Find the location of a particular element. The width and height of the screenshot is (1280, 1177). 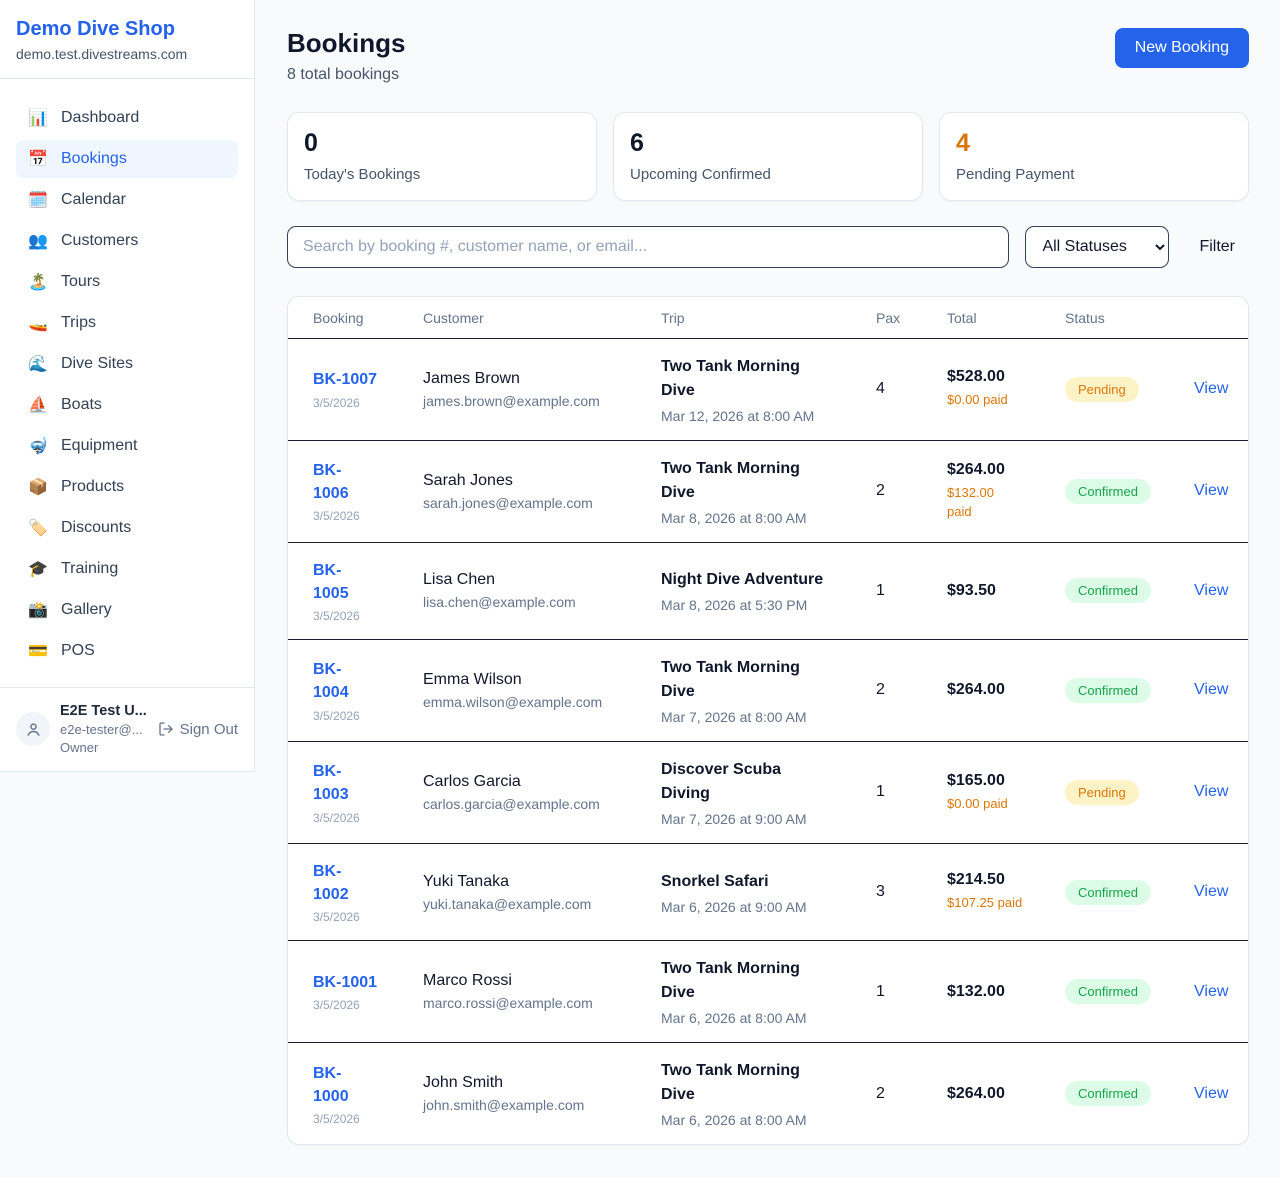

sidebar-item-customers: 👥 Customers is located at coordinates (127, 241).